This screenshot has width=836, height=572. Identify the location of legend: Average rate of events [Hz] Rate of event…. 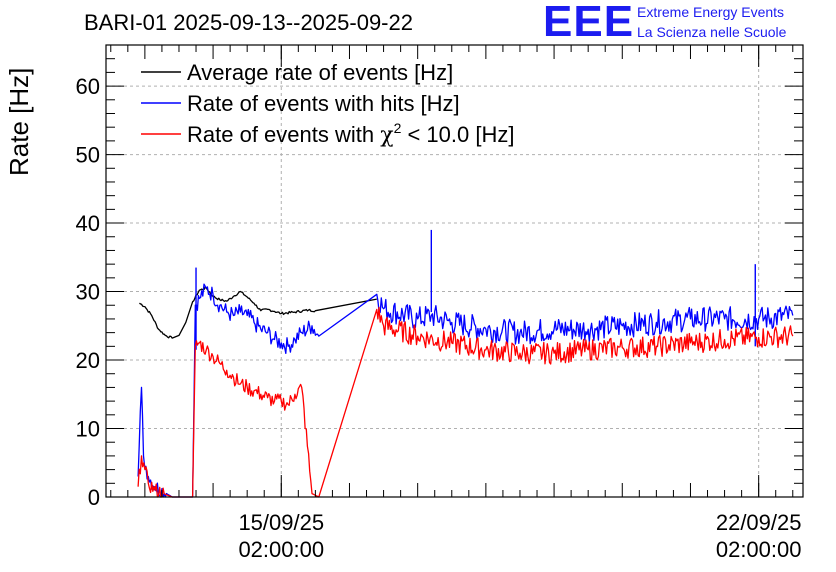
(327, 104).